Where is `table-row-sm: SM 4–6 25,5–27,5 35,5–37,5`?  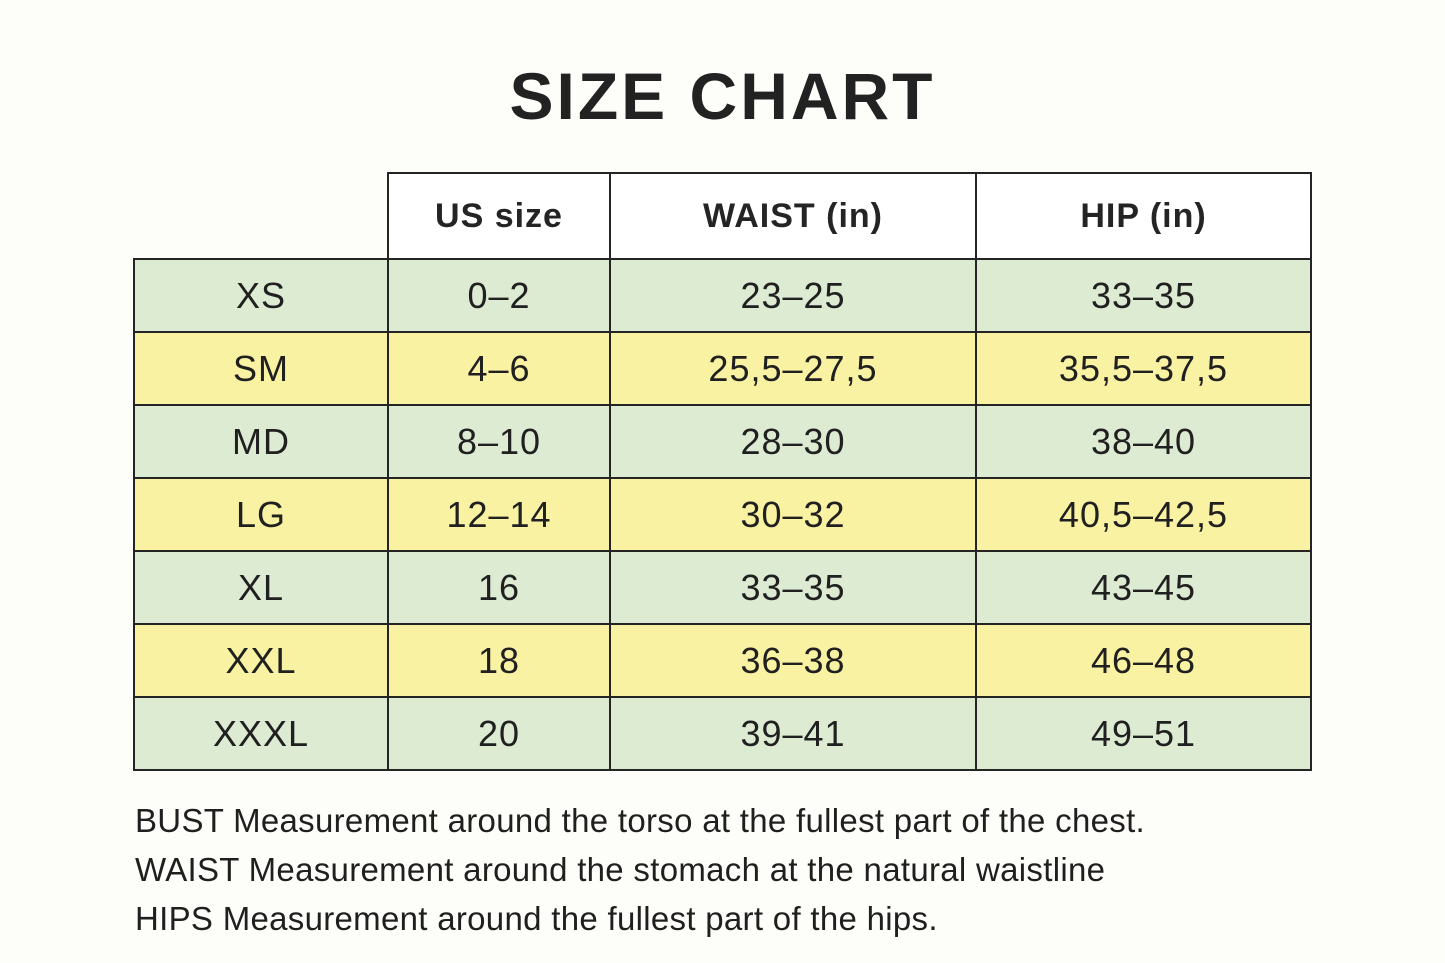 table-row-sm: SM 4–6 25,5–27,5 35,5–37,5 is located at coordinates (722, 368).